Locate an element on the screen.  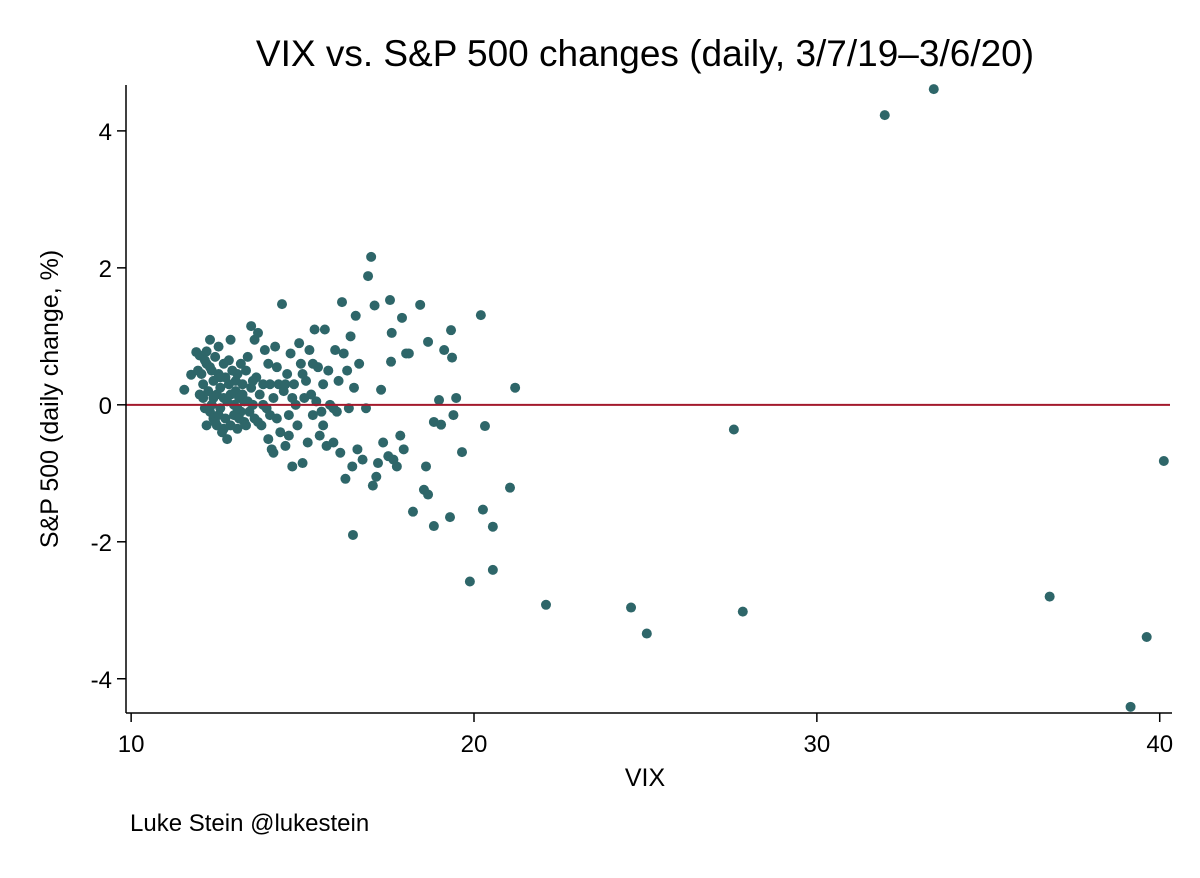
y-tick-label: 0 is located at coordinates (105, 406).